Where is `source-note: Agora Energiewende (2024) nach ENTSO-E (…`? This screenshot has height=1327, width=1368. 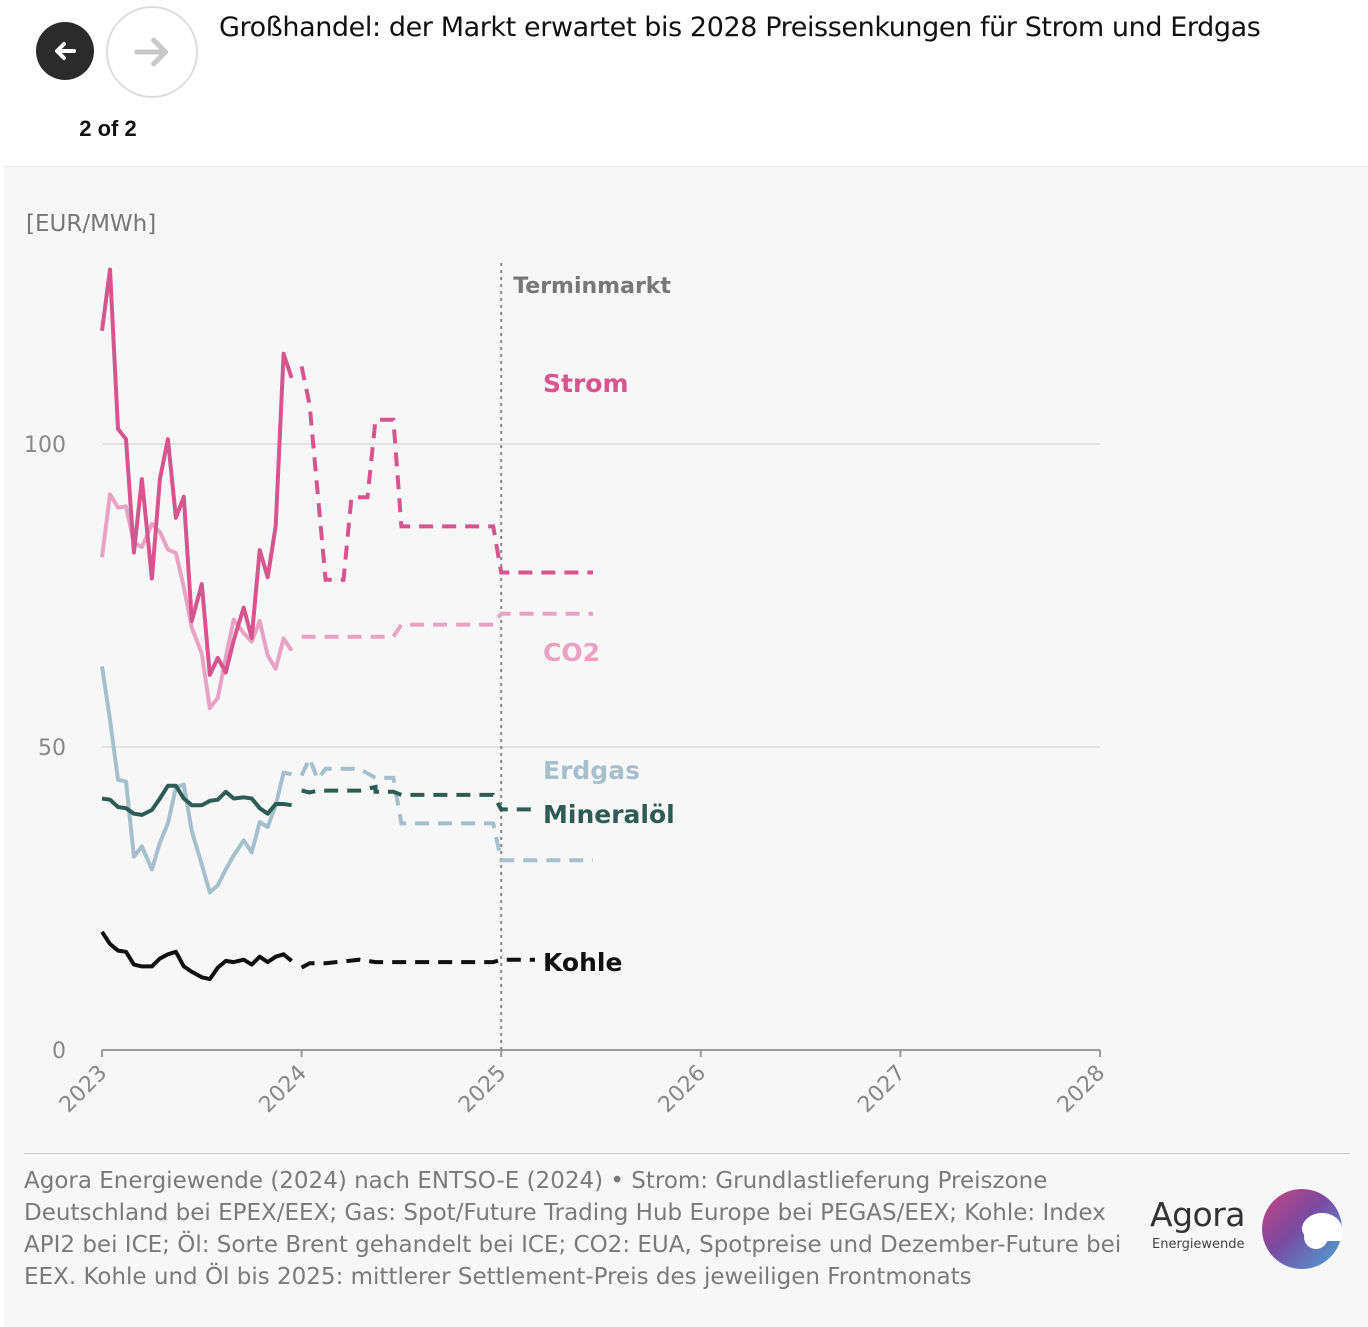 source-note: Agora Energiewende (2024) nach ENTSO-E (… is located at coordinates (573, 1229).